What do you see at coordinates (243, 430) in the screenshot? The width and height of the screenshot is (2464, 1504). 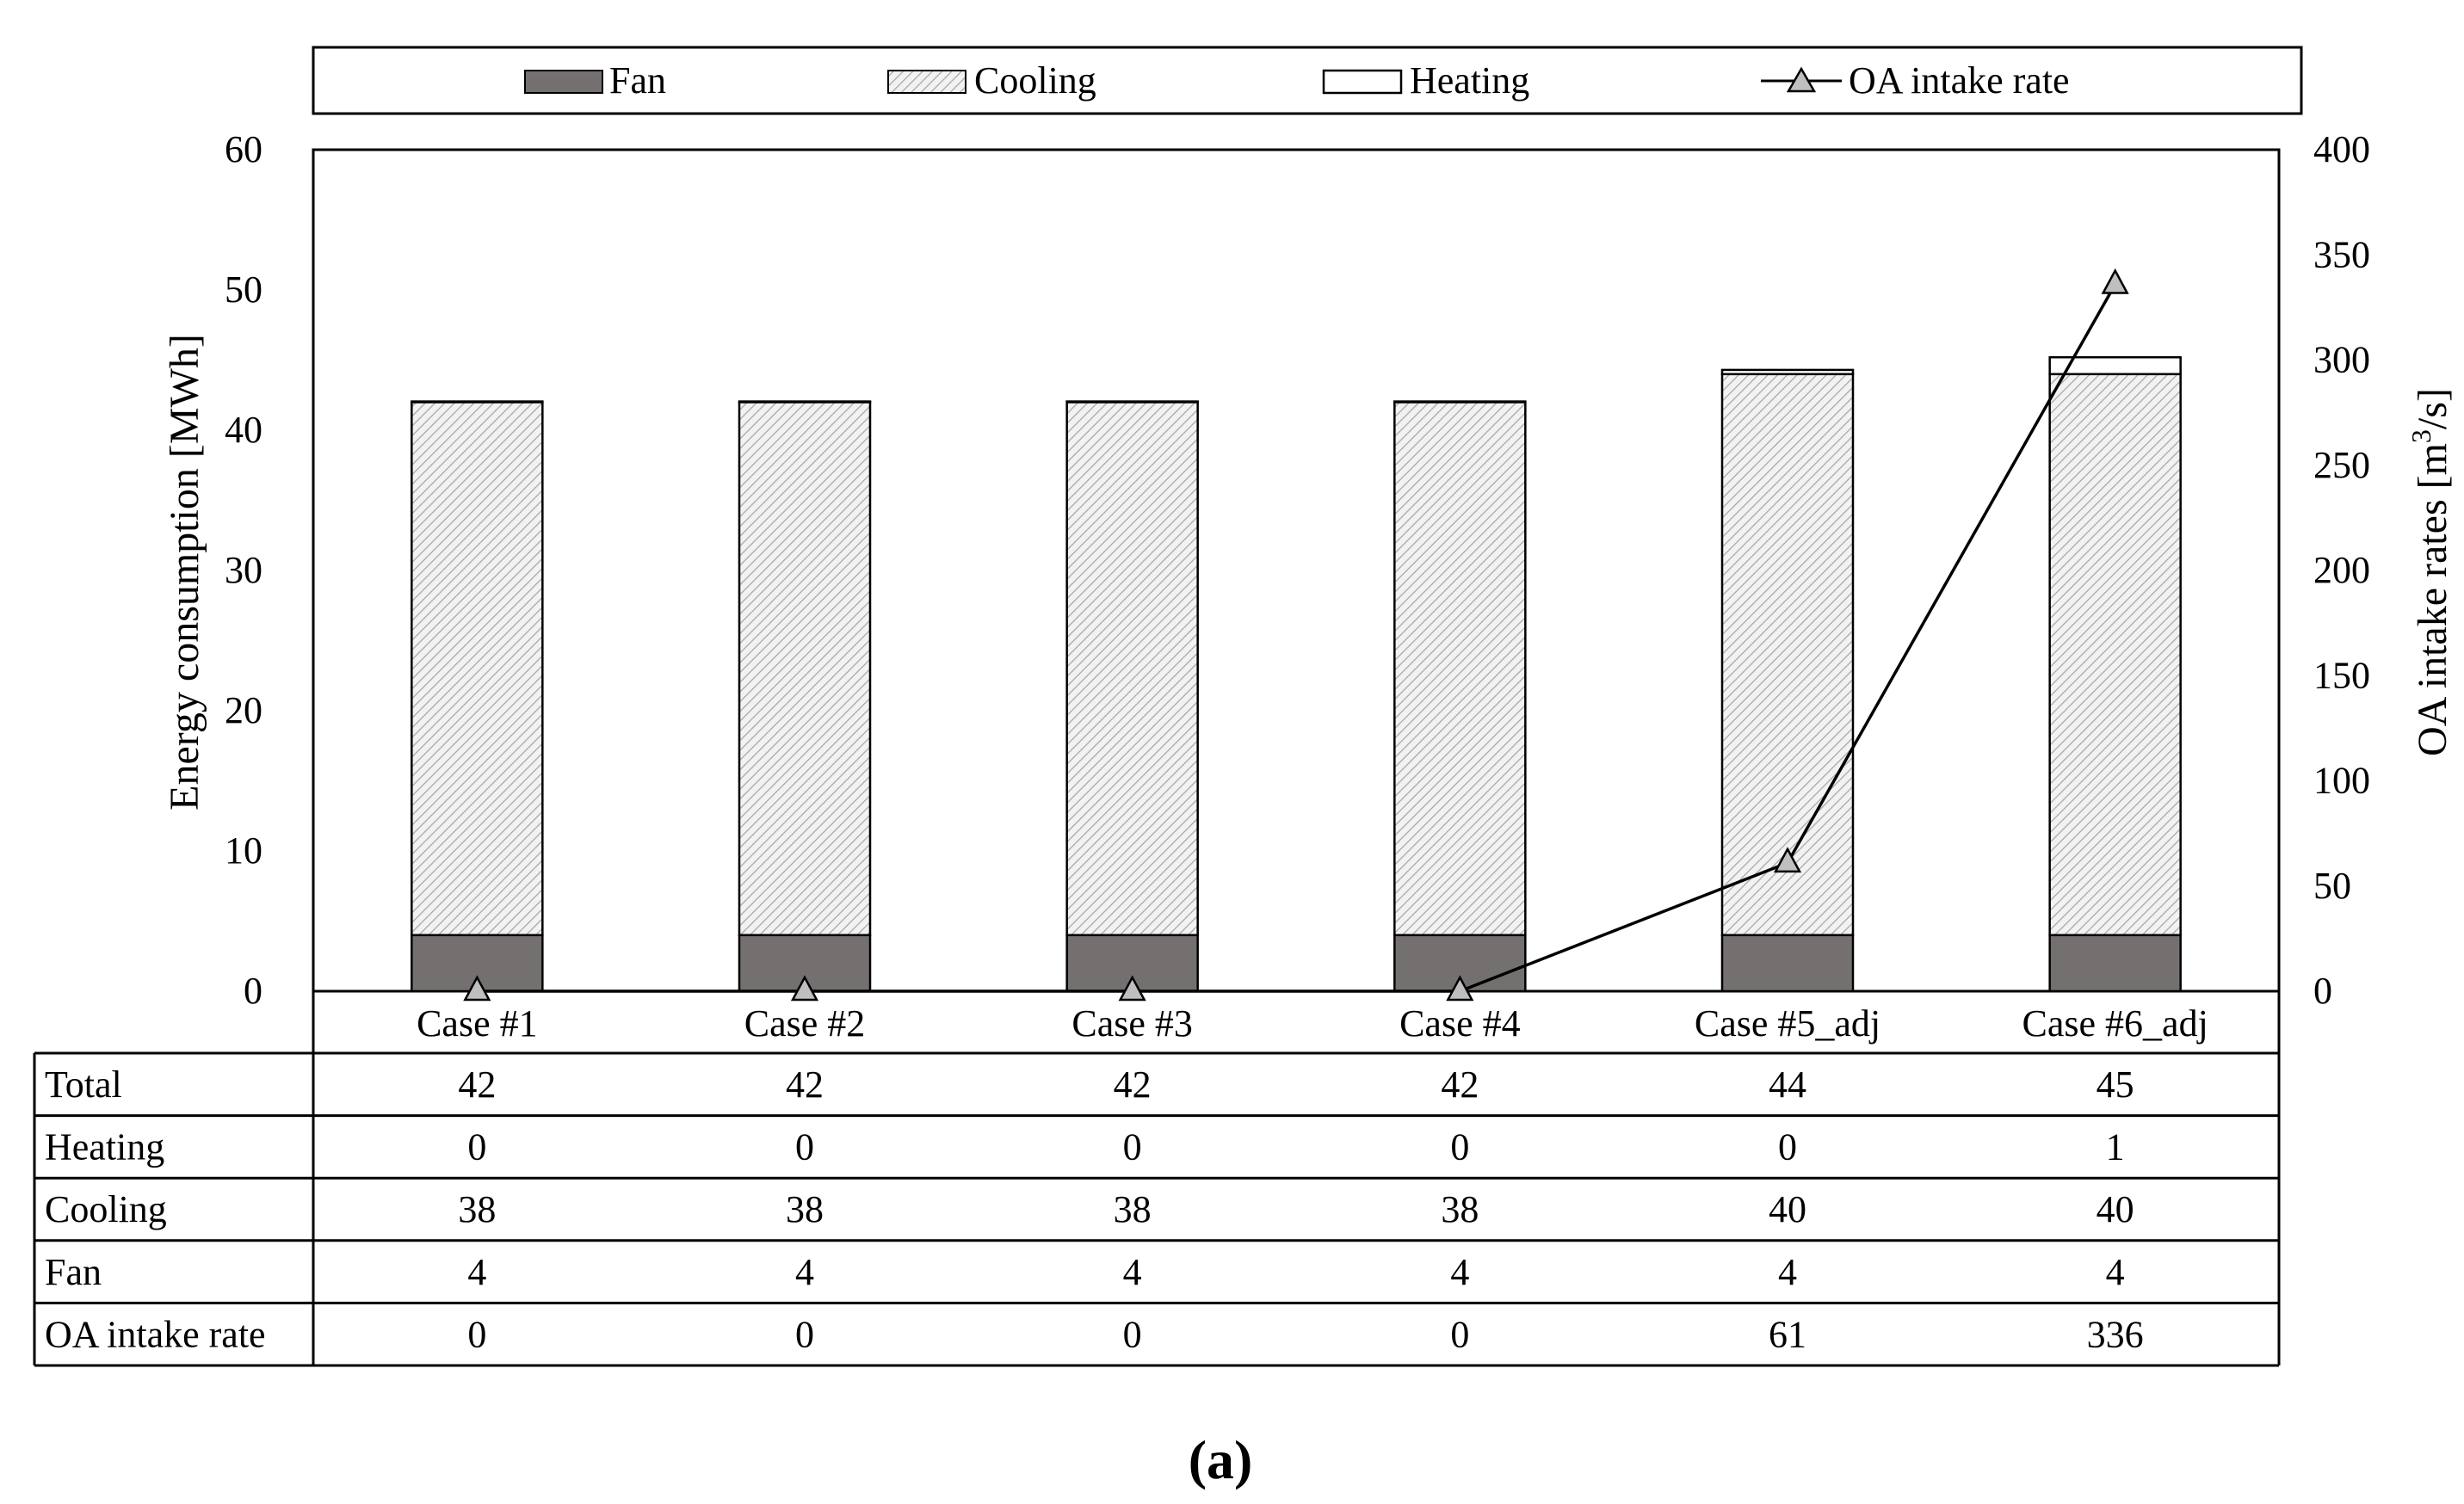 I see `y-tick-label: 40` at bounding box center [243, 430].